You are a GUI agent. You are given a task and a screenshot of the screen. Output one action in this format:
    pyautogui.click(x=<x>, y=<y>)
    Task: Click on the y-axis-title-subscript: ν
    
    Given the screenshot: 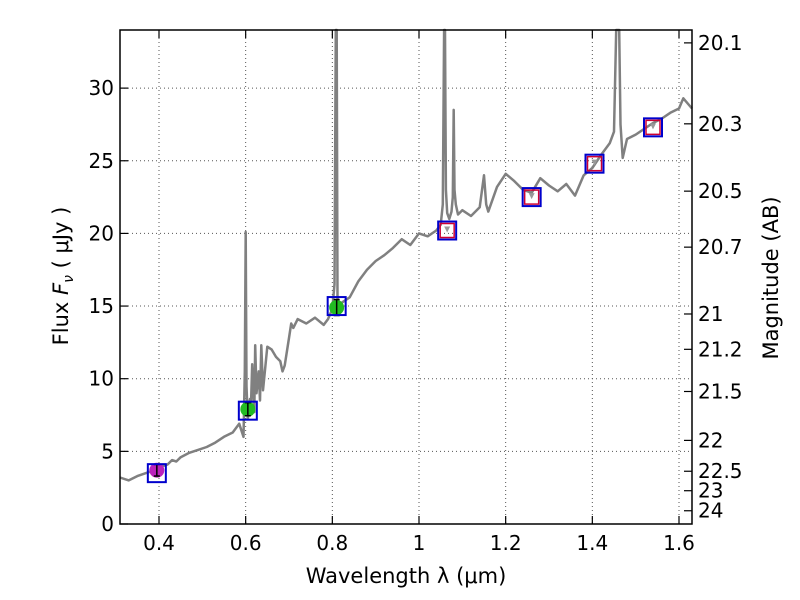 What is the action you would take?
    pyautogui.click(x=69, y=279)
    